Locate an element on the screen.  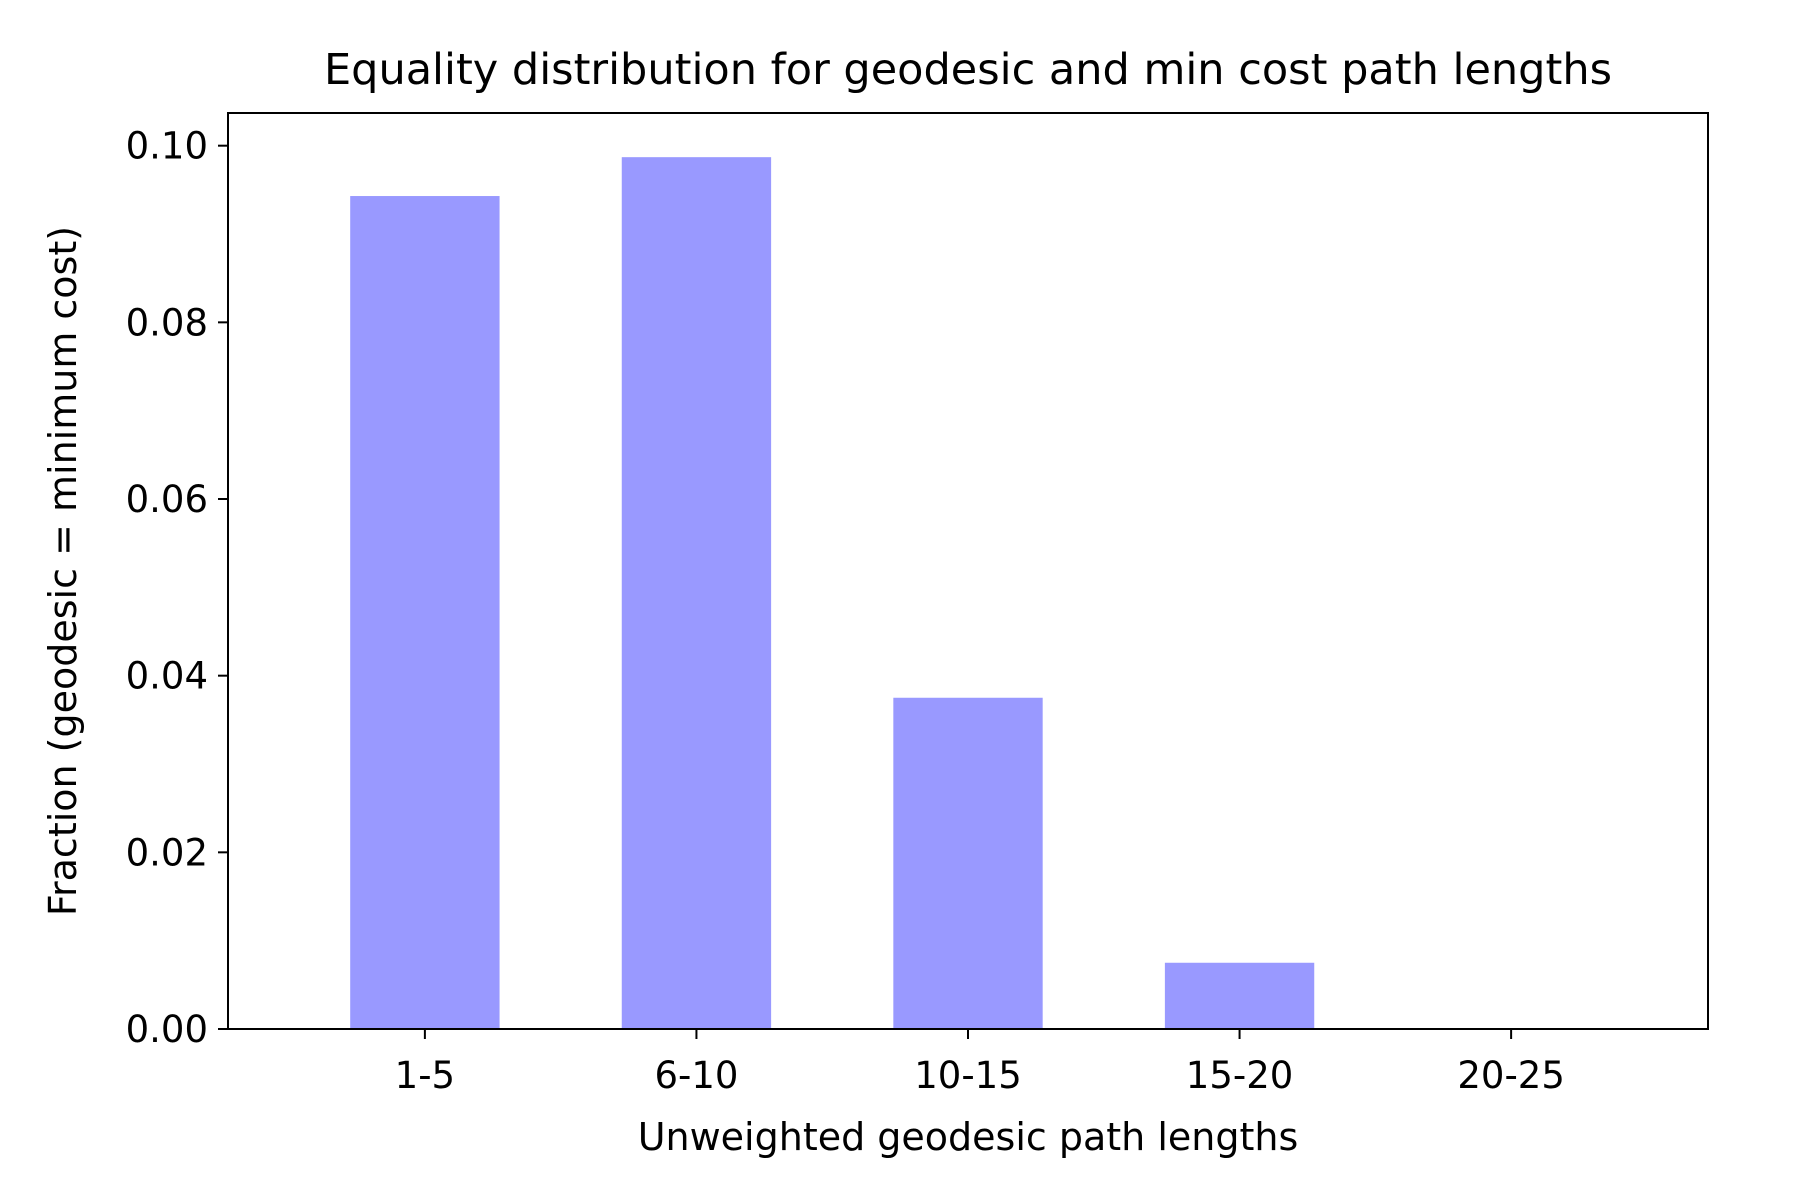
y-tick-label: 0.00 is located at coordinates (167, 1029).